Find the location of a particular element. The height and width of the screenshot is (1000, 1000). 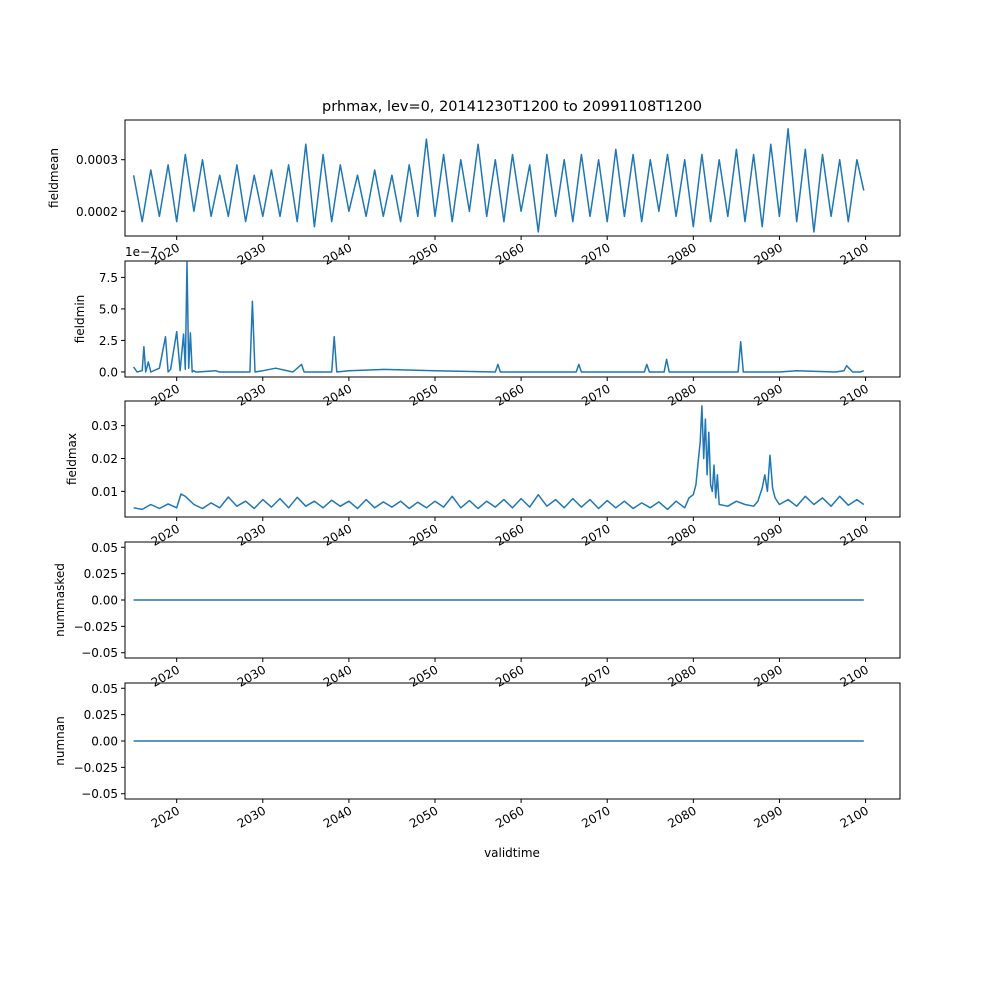

x-axis-label: validtime is located at coordinates (512, 853).